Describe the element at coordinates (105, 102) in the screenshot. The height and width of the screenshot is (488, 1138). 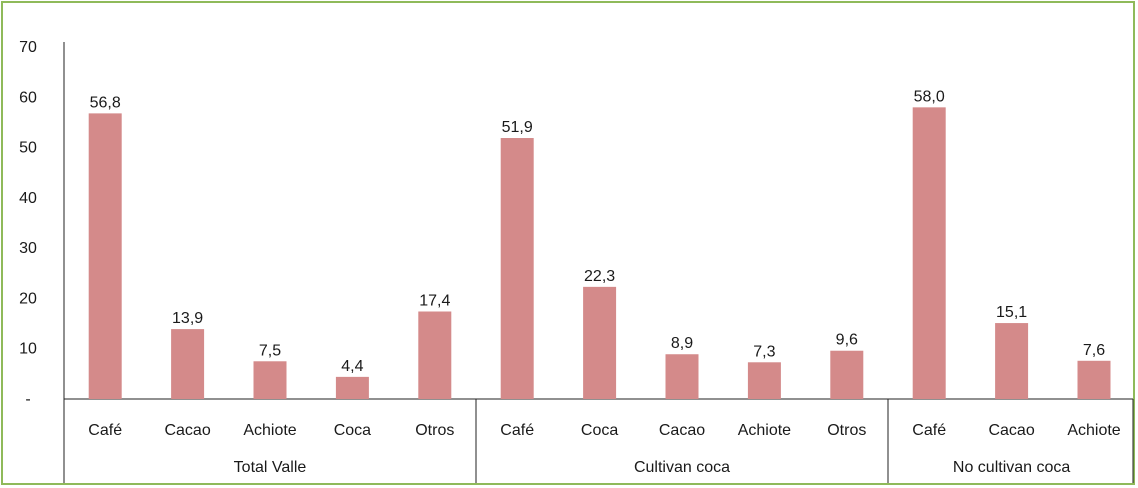
I see `data-label: 56,8` at that location.